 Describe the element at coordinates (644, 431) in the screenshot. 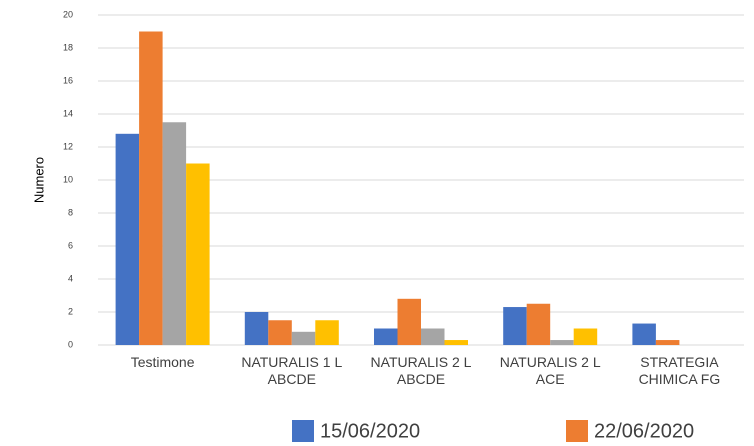

I see `legend-label: 22/06/2020` at that location.